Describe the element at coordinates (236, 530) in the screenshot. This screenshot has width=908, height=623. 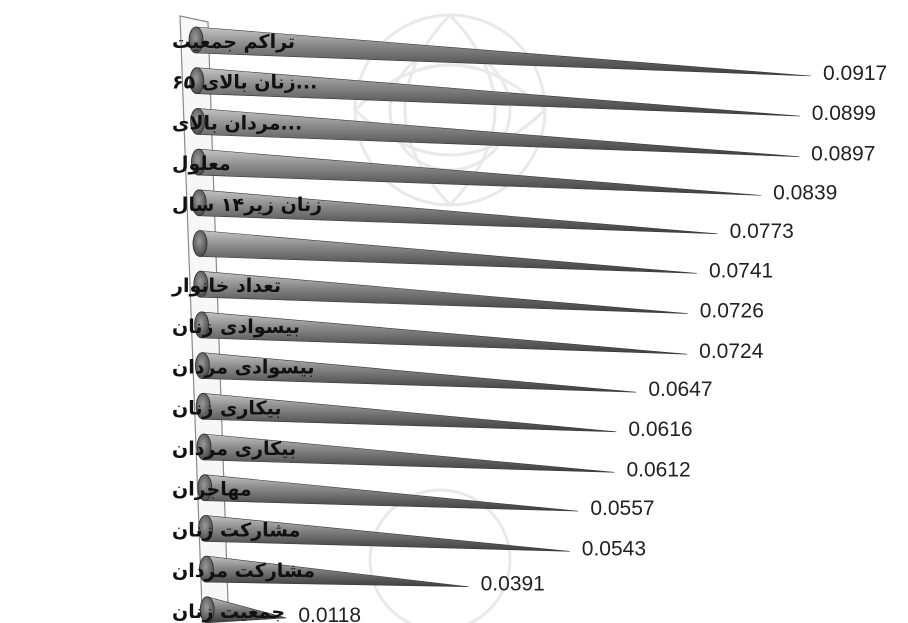
I see `category-label: مشارکت زنان` at that location.